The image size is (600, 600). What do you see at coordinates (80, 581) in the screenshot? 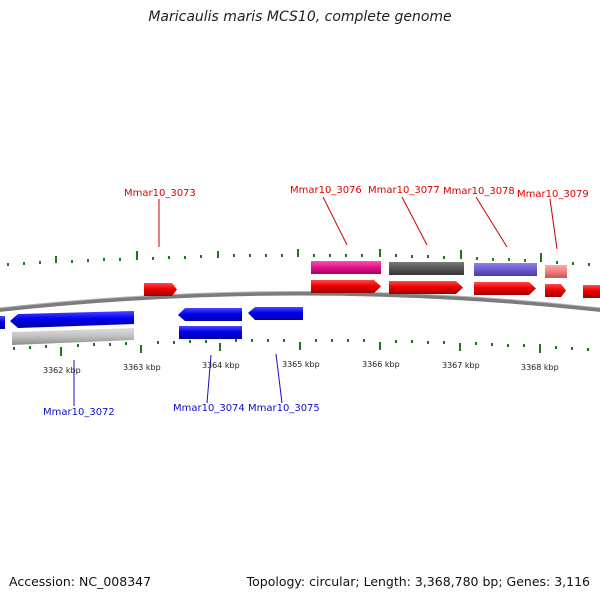
I see `accession-text: Accession: NC_008347` at bounding box center [80, 581].